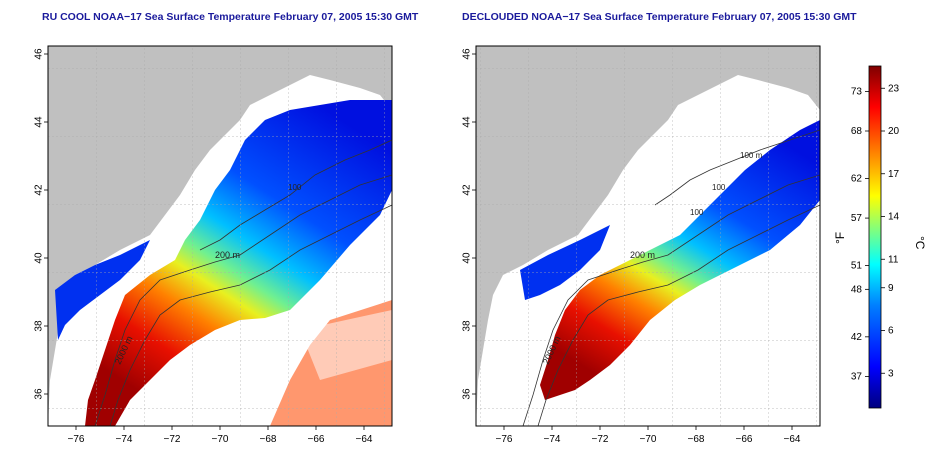  What do you see at coordinates (891, 331) in the screenshot?
I see `celsius-tick-label: 6` at bounding box center [891, 331].